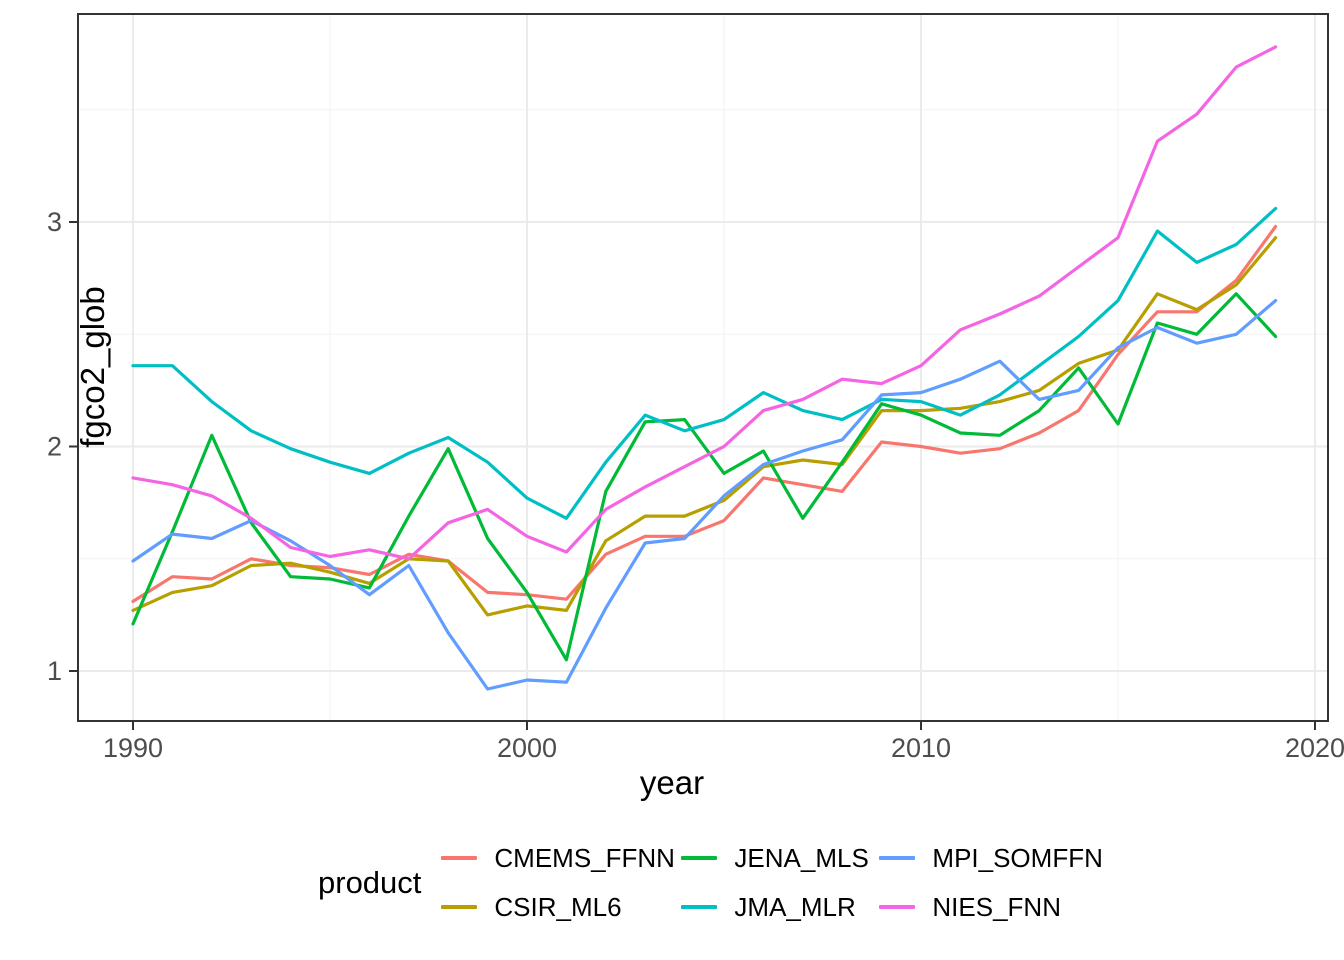 The image size is (1344, 960). Describe the element at coordinates (54, 671) in the screenshot. I see `y-tick-label: 1` at that location.